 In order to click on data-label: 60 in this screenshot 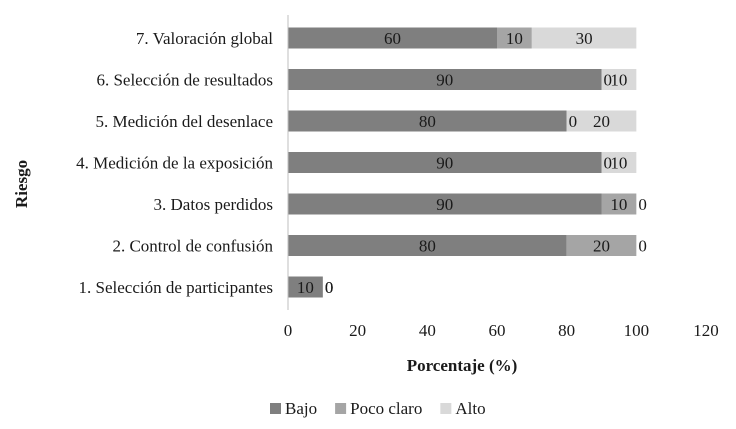, I will do `click(392, 38)`.